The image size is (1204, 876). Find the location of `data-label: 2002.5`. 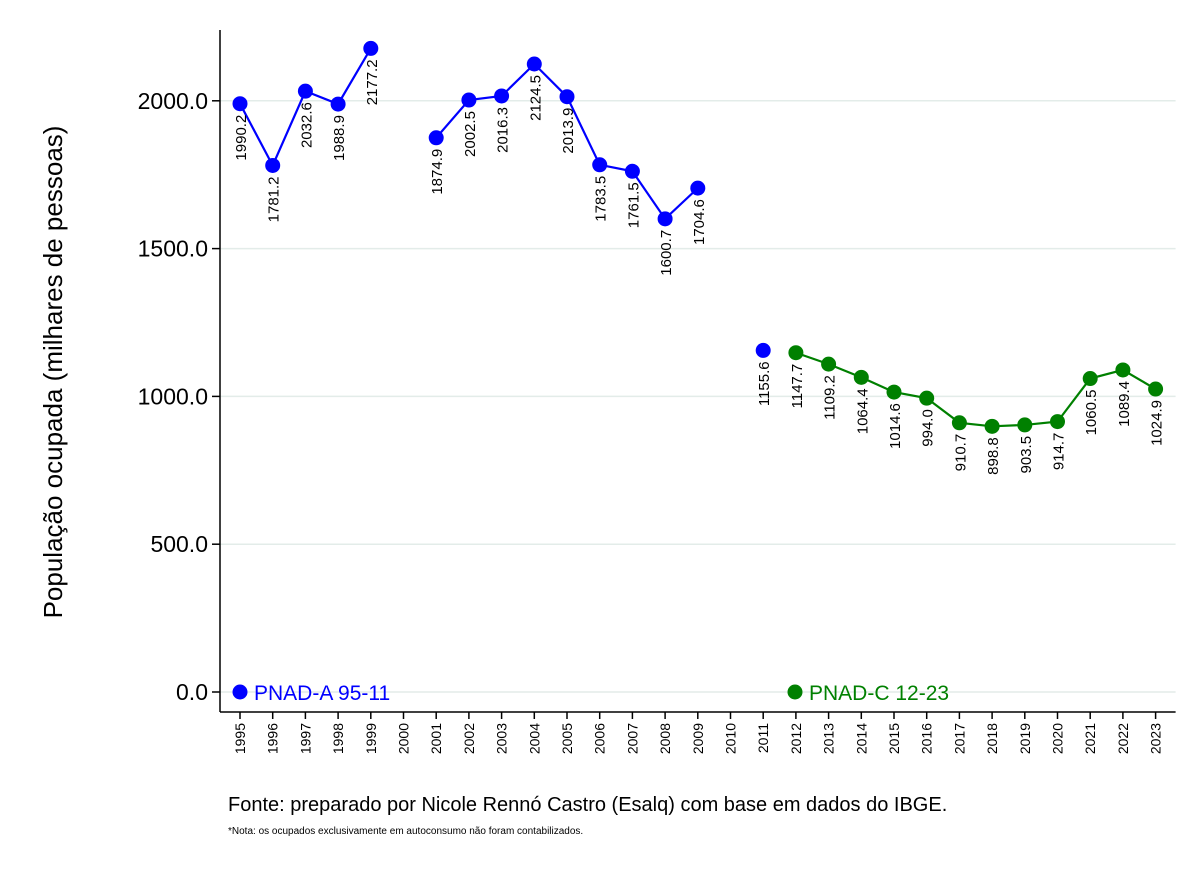

data-label: 2002.5 is located at coordinates (470, 134).